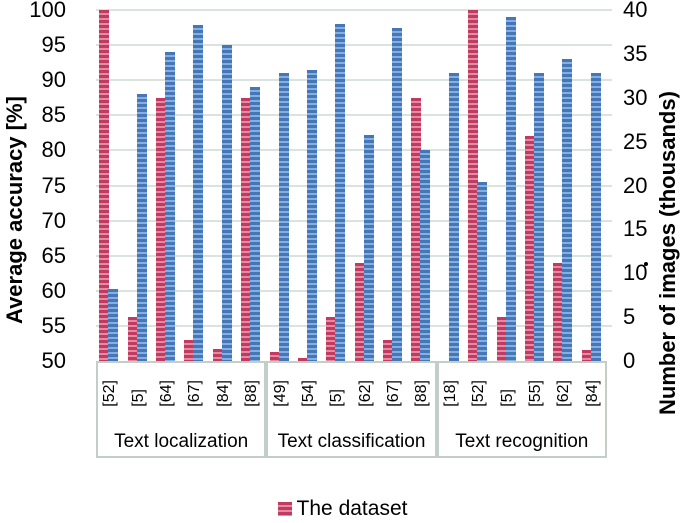 This screenshot has width=685, height=523. Describe the element at coordinates (47, 11) in the screenshot. I see `left-axis-tick-label: 100` at that location.